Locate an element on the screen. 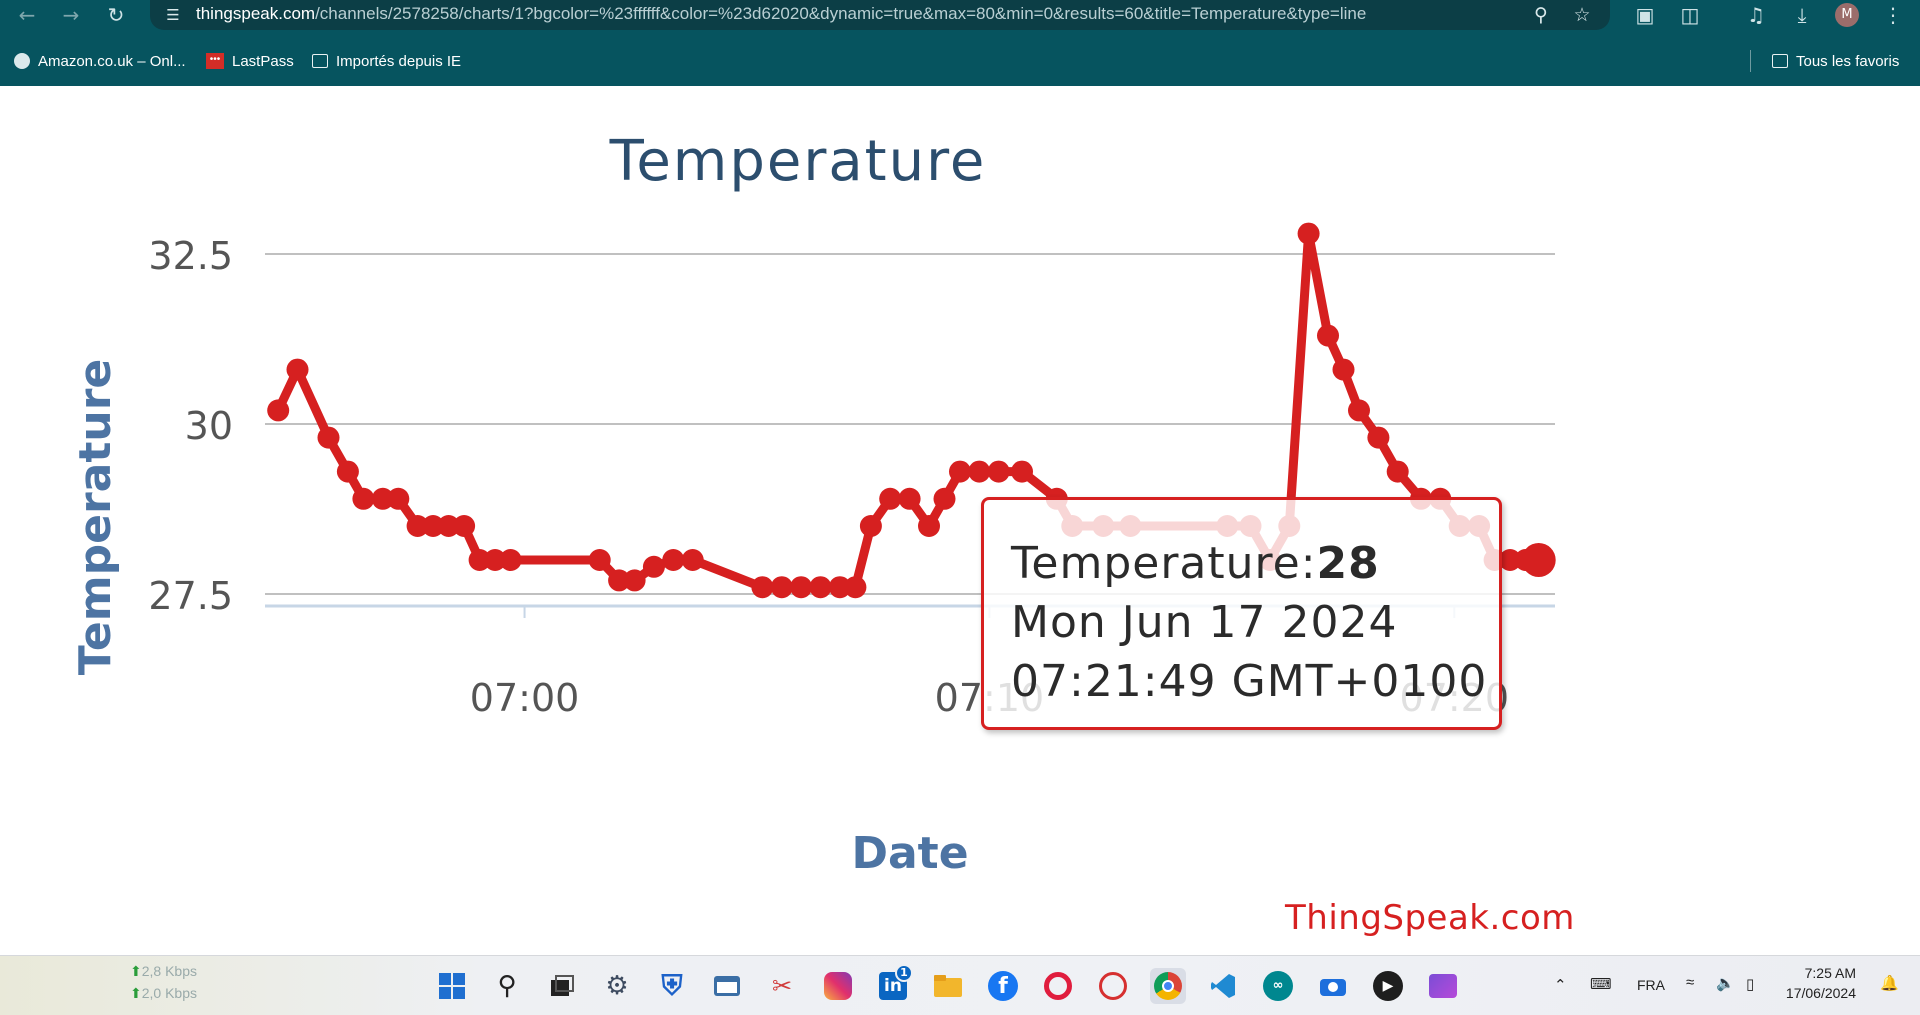 The height and width of the screenshot is (1015, 1920). screen-capture-icon: ▣ is located at coordinates (1645, 15).